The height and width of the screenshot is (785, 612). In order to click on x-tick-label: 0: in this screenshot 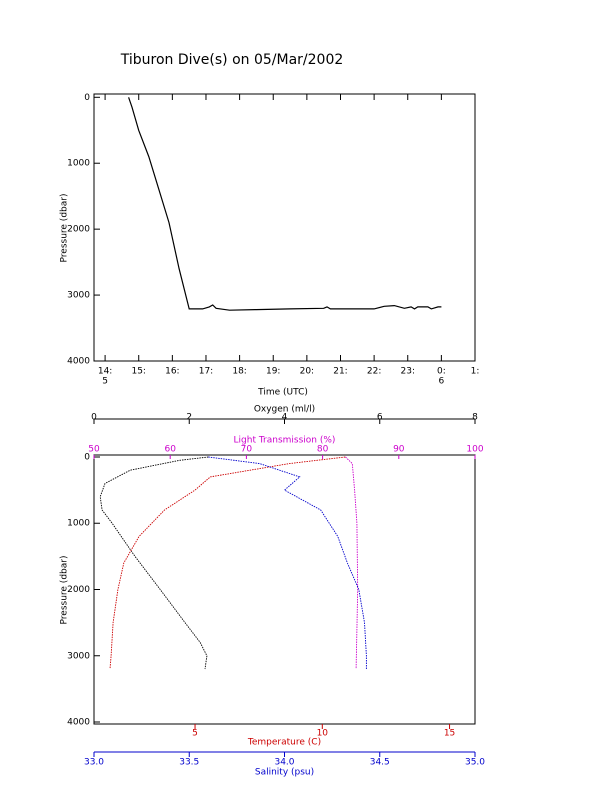, I will do `click(441, 372)`.